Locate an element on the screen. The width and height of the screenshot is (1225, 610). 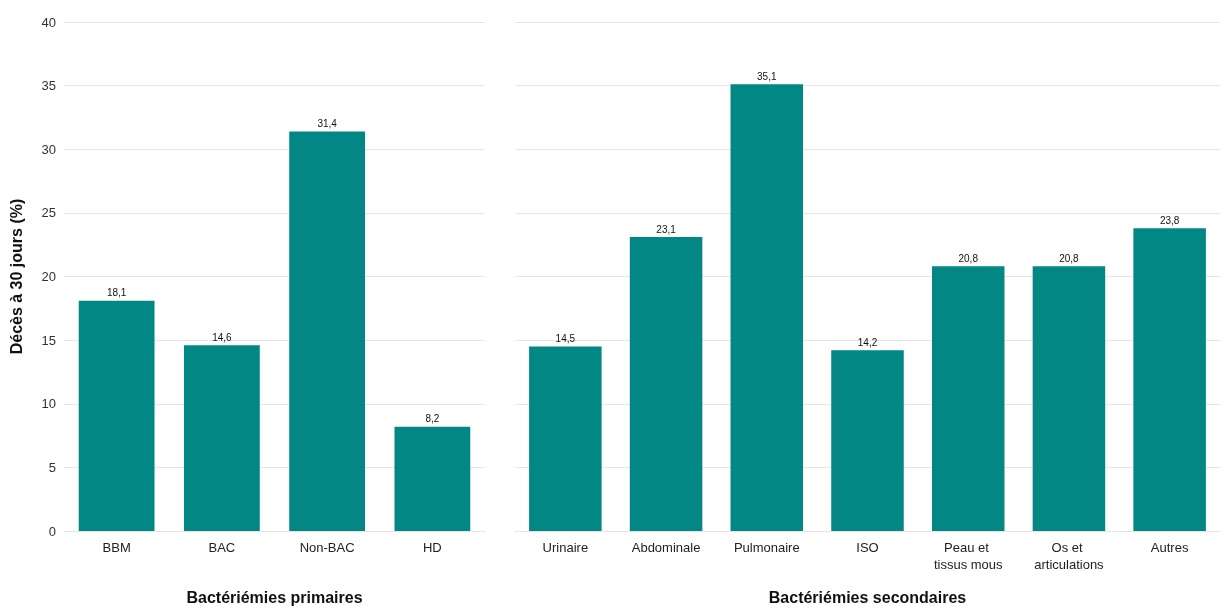
x-axis-title: Bactériémies primaires is located at coordinates (274, 597).